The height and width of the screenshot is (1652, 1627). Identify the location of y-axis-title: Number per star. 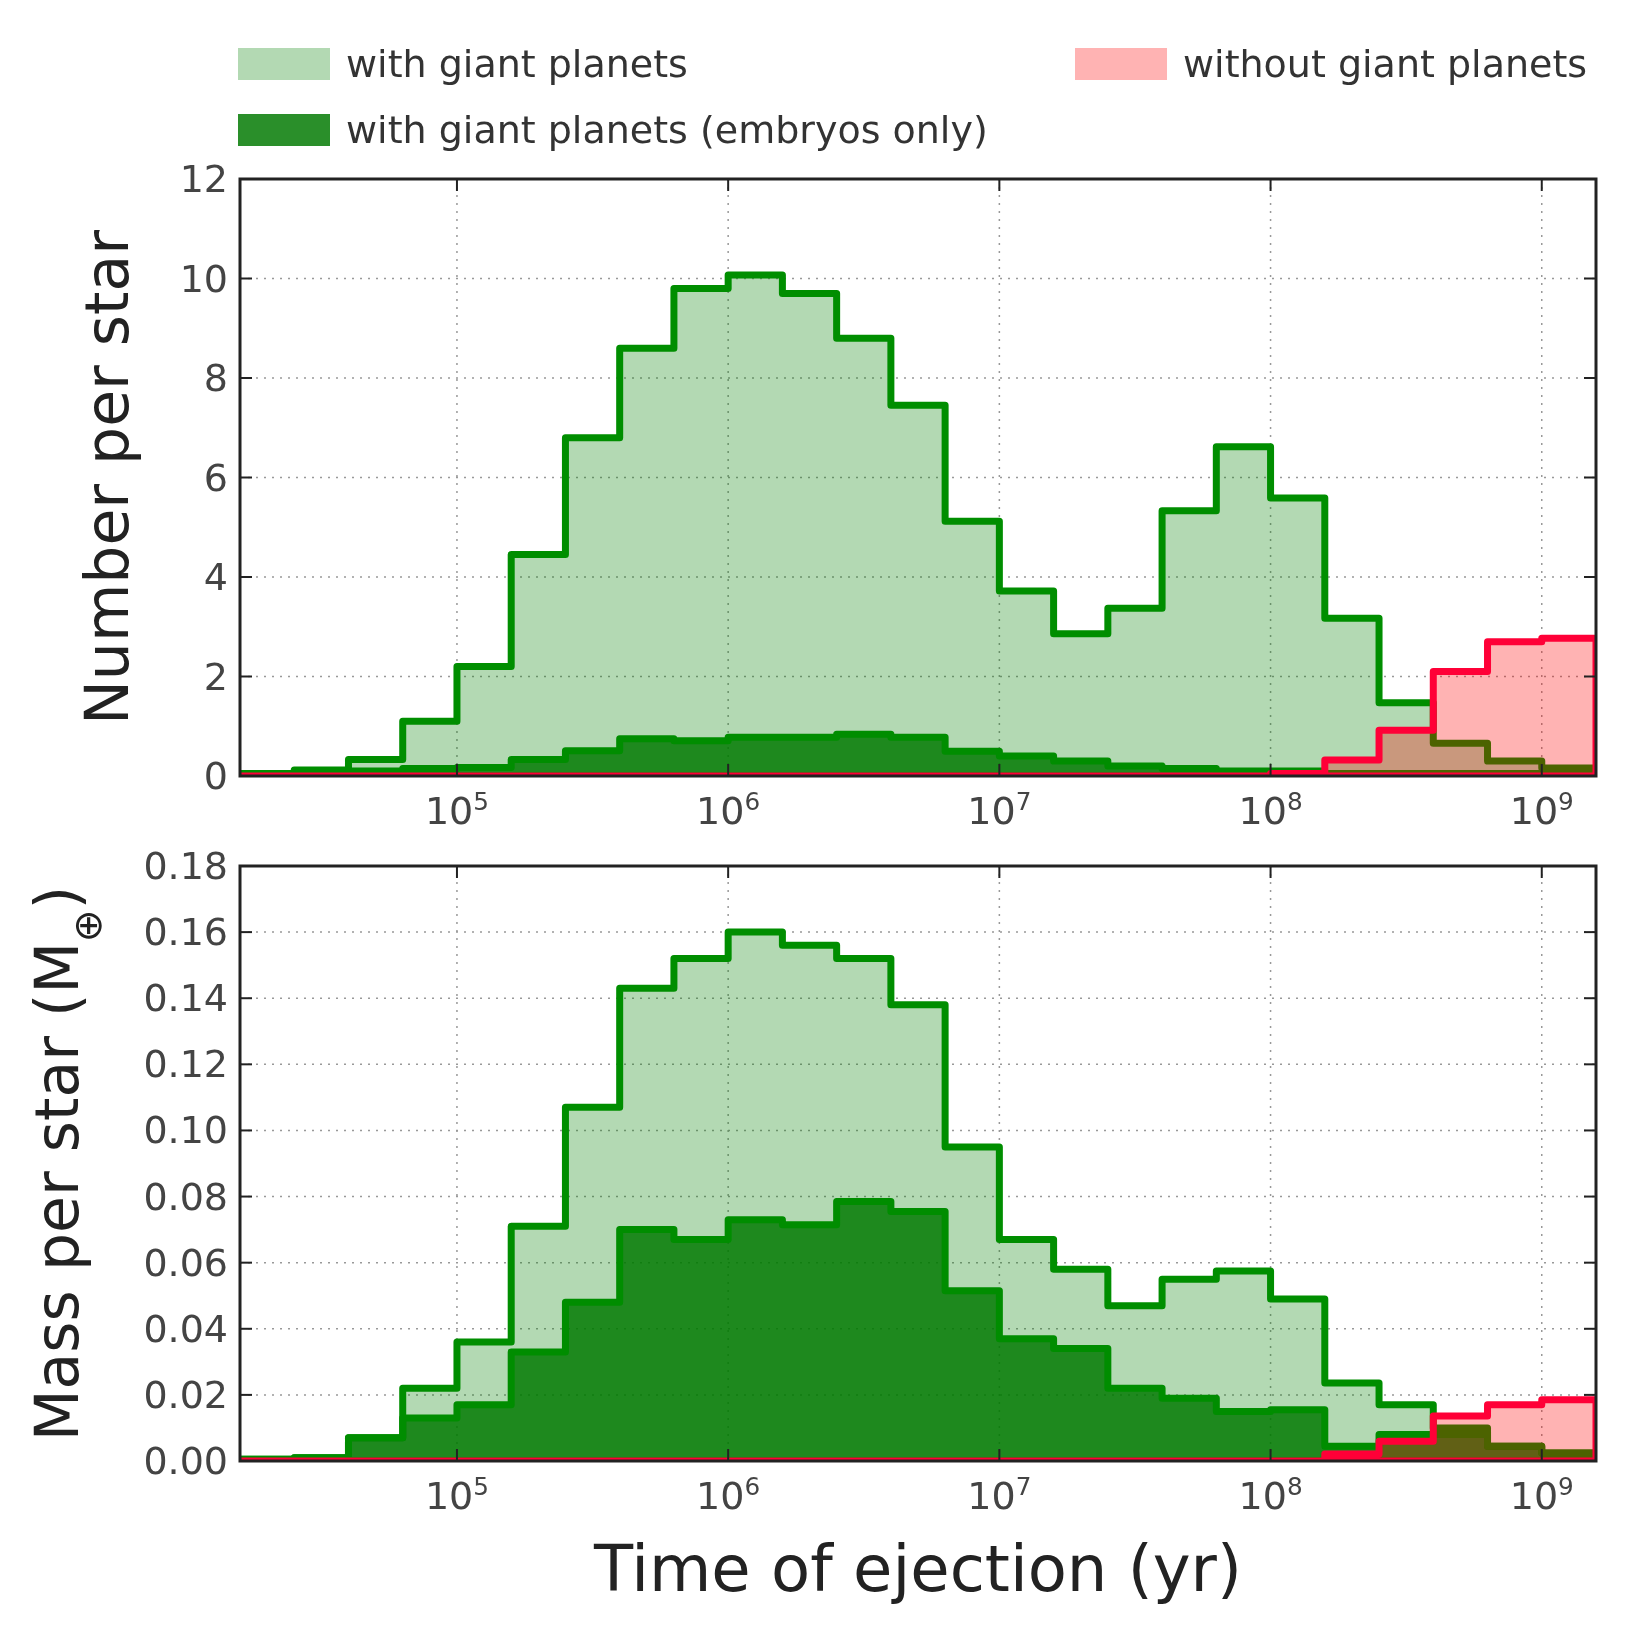
(107, 477).